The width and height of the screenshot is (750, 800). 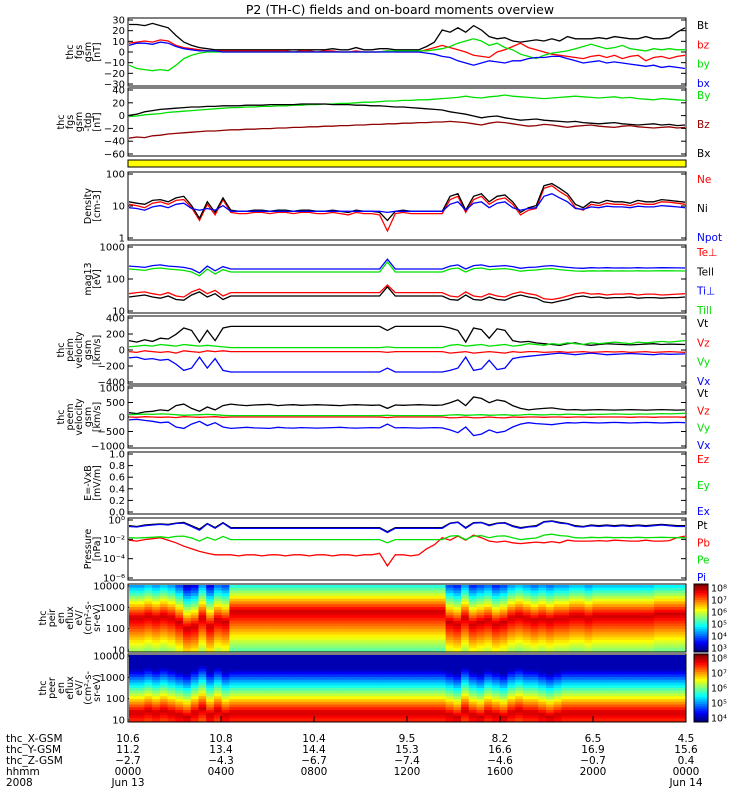 What do you see at coordinates (702, 526) in the screenshot?
I see `legend-pressure-0: Pt` at bounding box center [702, 526].